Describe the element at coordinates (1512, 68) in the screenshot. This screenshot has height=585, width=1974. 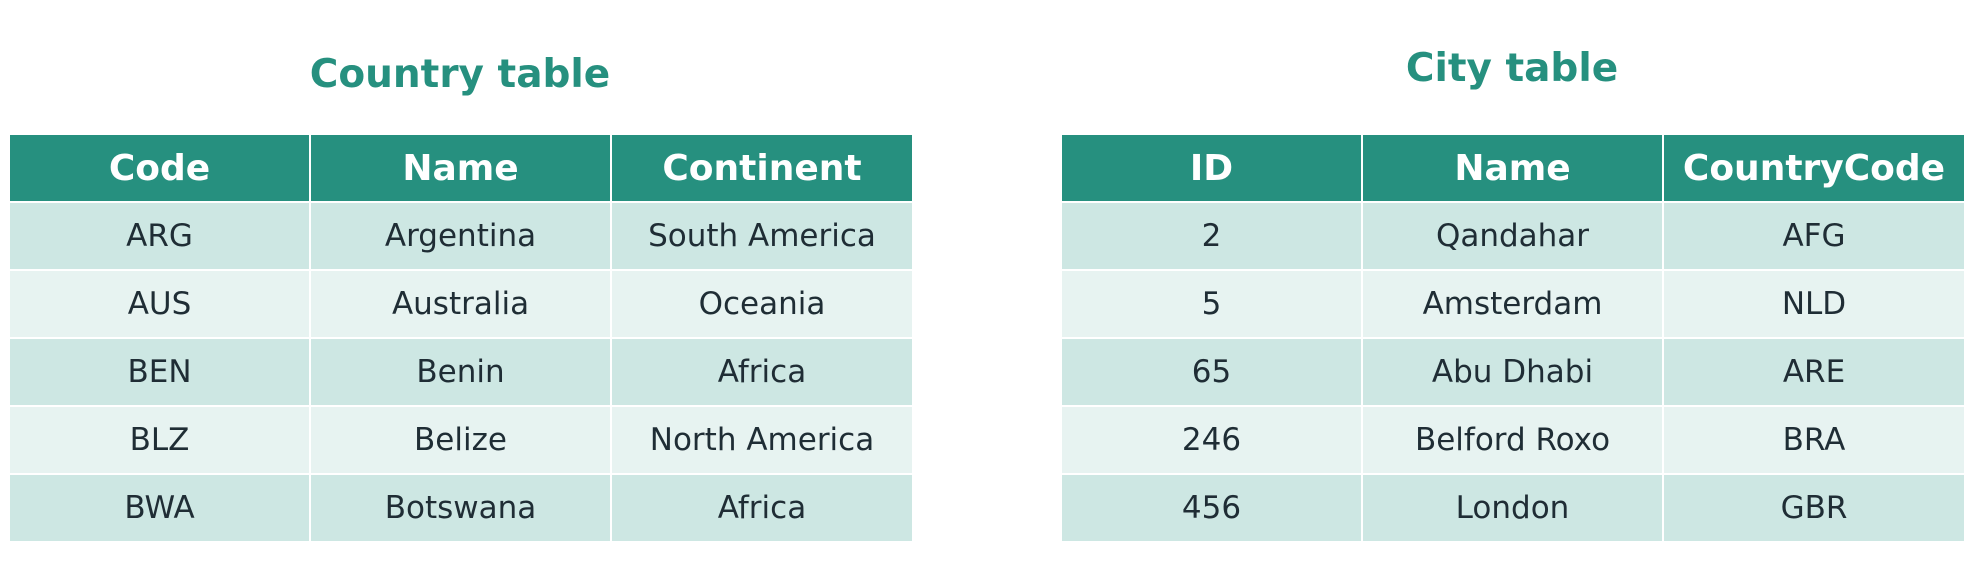
I see `city-table-title: City table` at that location.